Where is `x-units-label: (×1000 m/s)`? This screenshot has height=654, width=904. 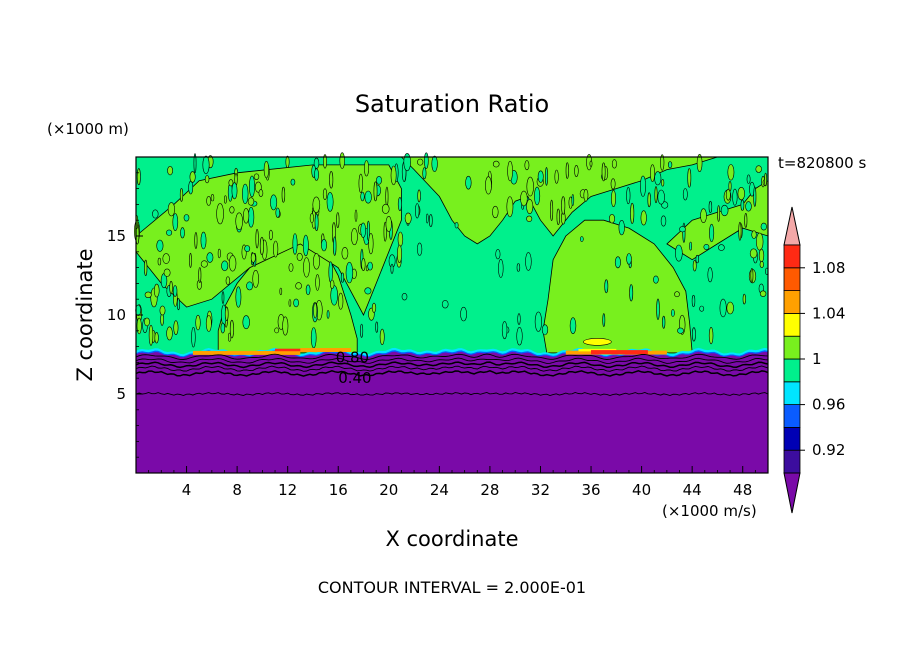
x-units-label: (×1000 m/s) is located at coordinates (709, 511).